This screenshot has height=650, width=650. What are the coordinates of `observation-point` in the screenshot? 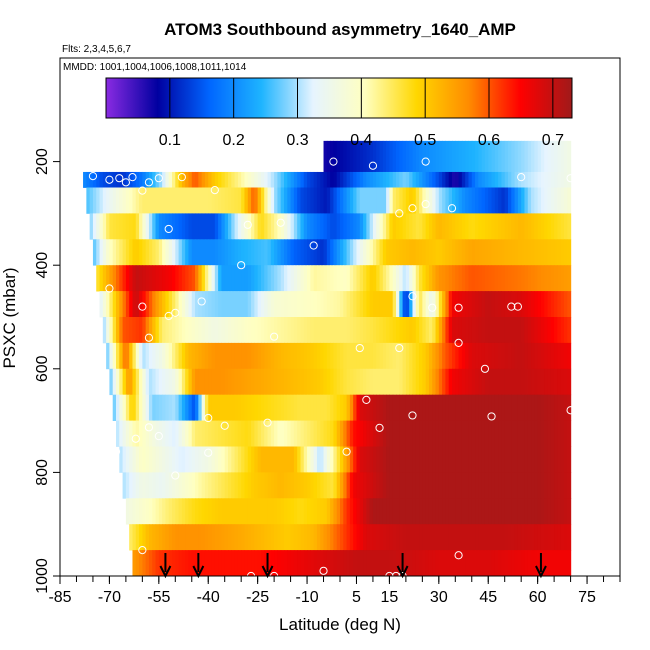 It's located at (280, 222).